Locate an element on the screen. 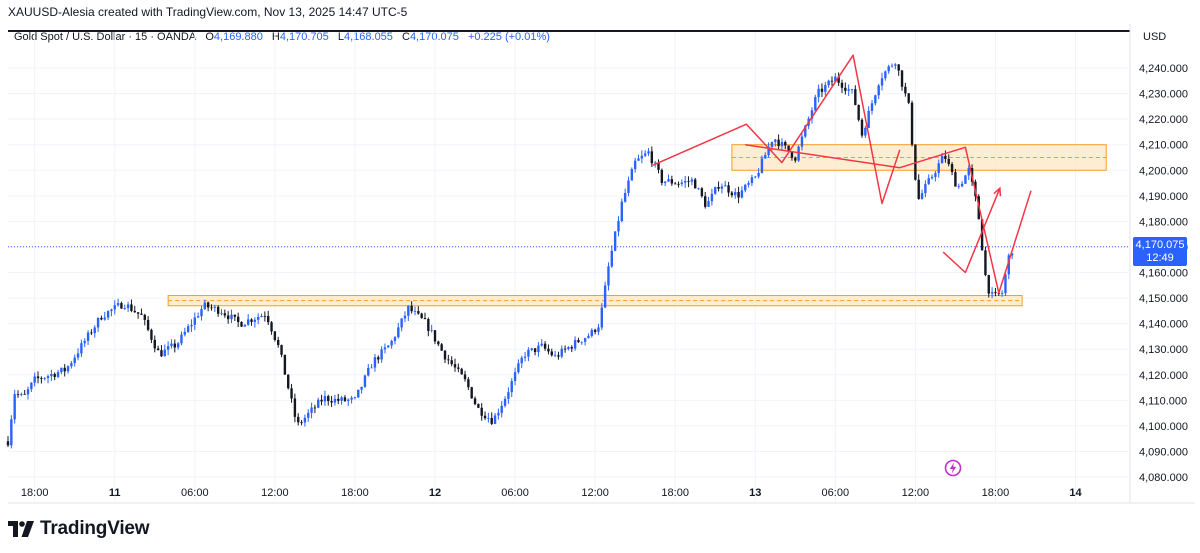 The height and width of the screenshot is (553, 1200). price-tick-label: 4,210.000 is located at coordinates (1163, 146).